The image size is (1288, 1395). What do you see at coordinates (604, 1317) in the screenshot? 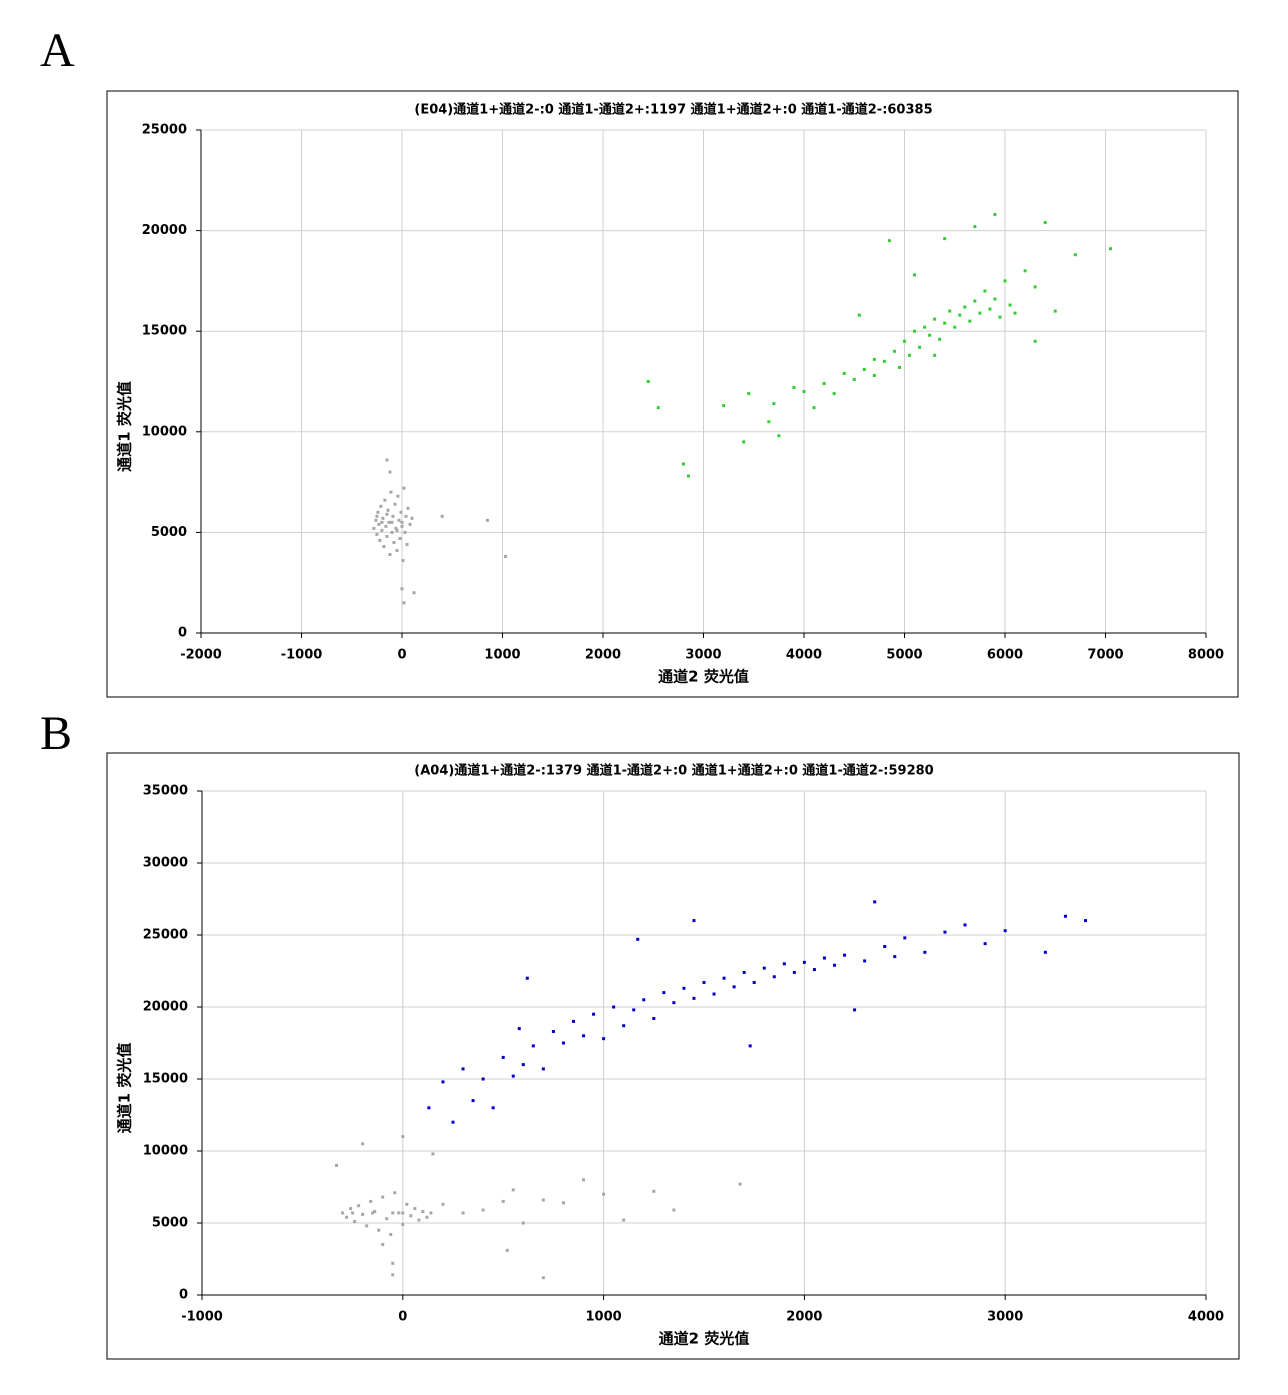
I see `x-tick-label: 1000` at bounding box center [604, 1317].